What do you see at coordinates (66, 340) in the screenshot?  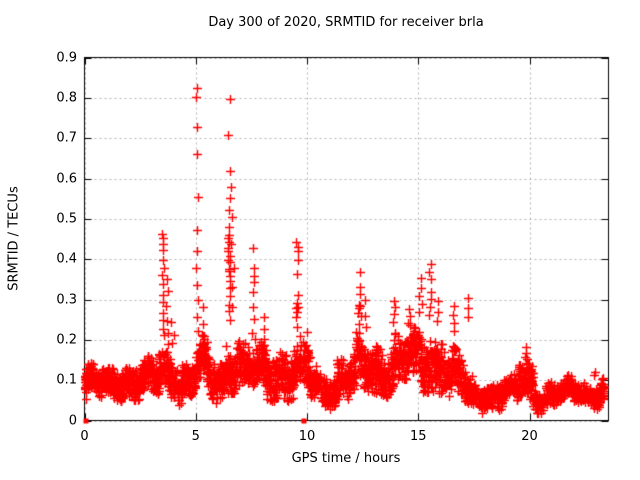 I see `y-tick-label: 0.2` at bounding box center [66, 340].